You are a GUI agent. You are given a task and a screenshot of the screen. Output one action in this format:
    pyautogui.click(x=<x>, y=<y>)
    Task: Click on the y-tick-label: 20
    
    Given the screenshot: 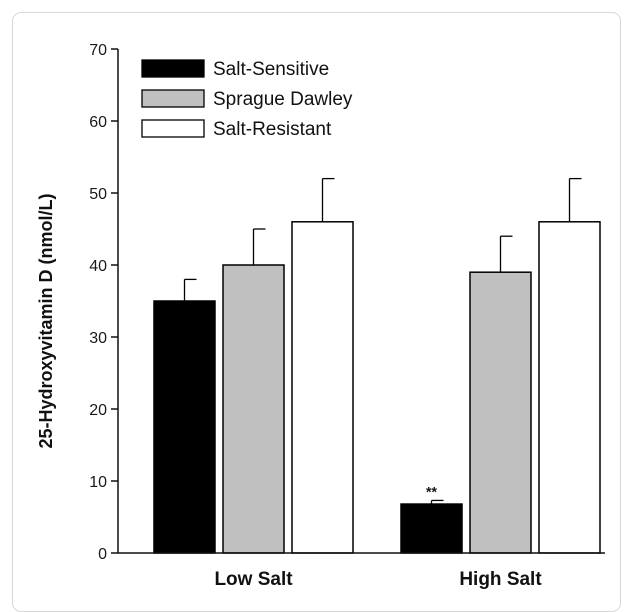 What is the action you would take?
    pyautogui.click(x=98, y=410)
    